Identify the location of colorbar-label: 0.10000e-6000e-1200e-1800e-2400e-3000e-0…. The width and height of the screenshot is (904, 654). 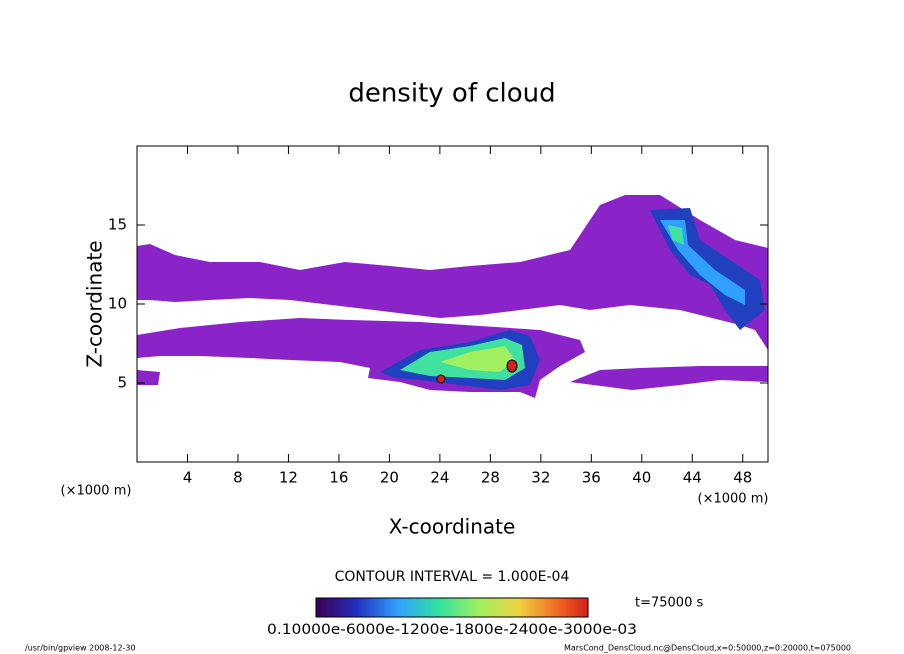
(452, 630).